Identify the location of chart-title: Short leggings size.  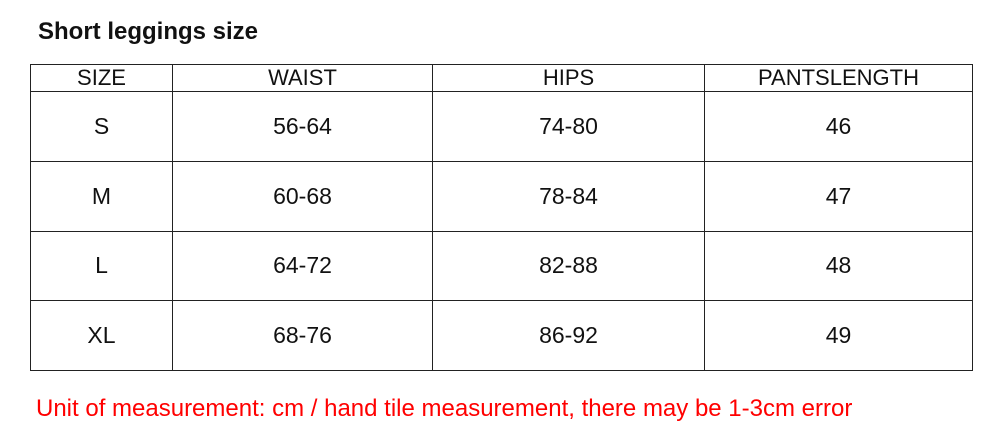
(148, 31).